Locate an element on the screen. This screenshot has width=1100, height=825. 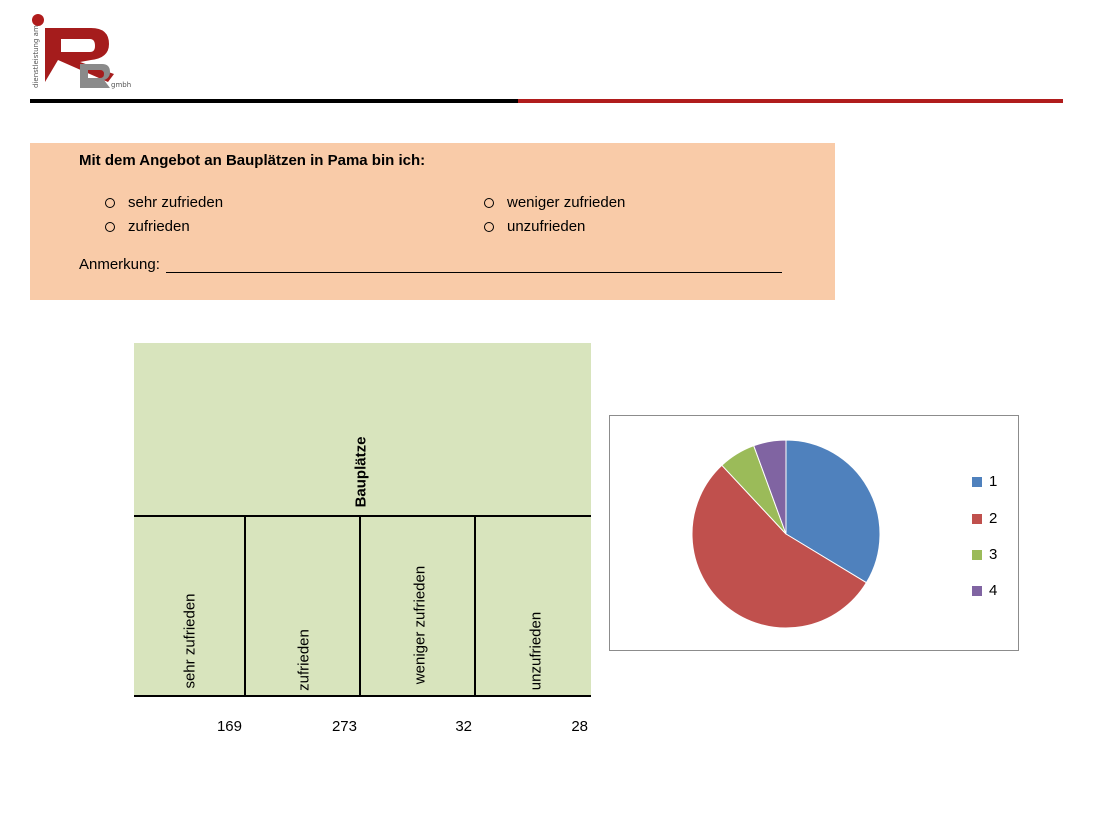
option-sehr-zufrieden: sehr zufrieden is located at coordinates (164, 202).